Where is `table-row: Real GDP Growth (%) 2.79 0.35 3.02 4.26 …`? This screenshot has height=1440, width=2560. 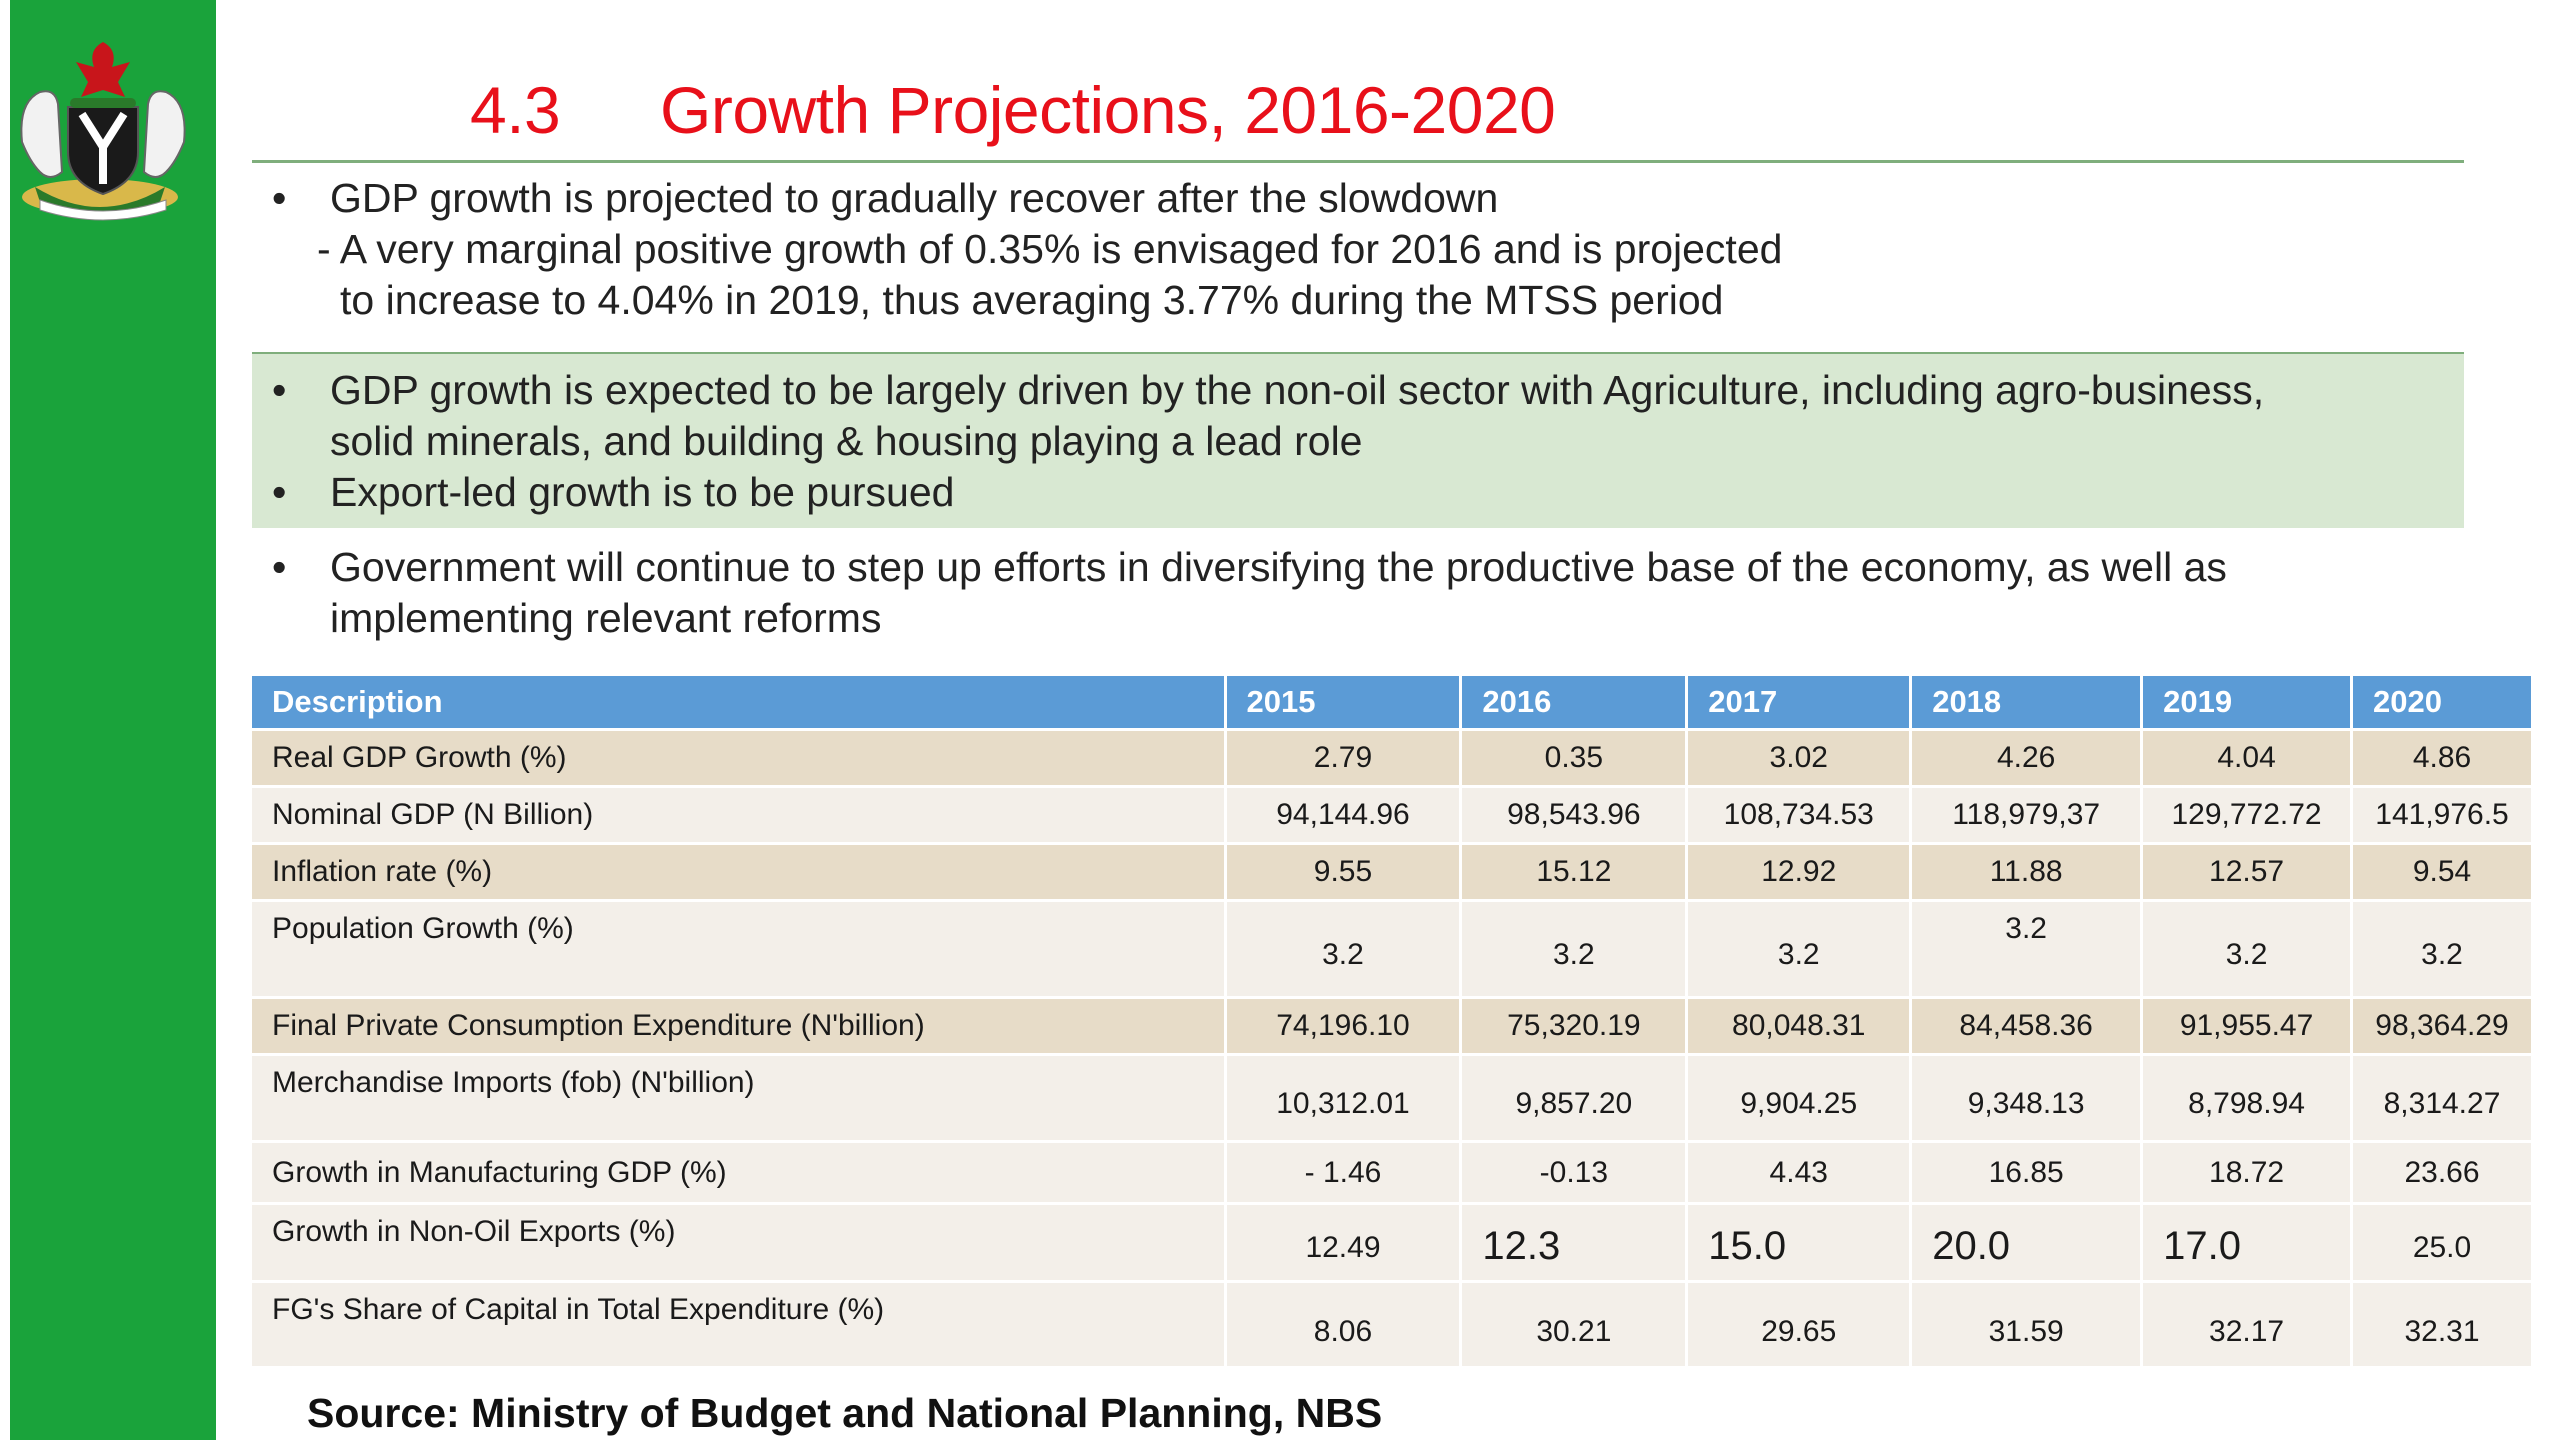
table-row: Real GDP Growth (%) 2.79 0.35 3.02 4.26 … is located at coordinates (1393, 757).